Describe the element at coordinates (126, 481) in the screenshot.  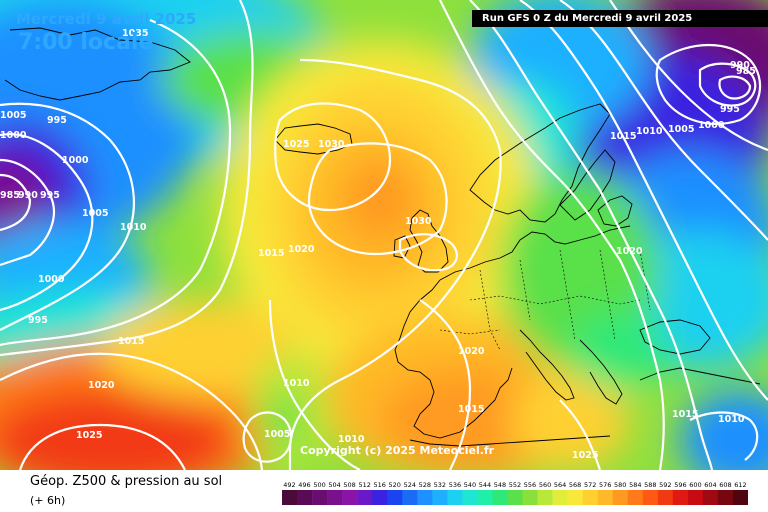
I see `legend-title: Géop. Z500 & pression au sol` at that location.